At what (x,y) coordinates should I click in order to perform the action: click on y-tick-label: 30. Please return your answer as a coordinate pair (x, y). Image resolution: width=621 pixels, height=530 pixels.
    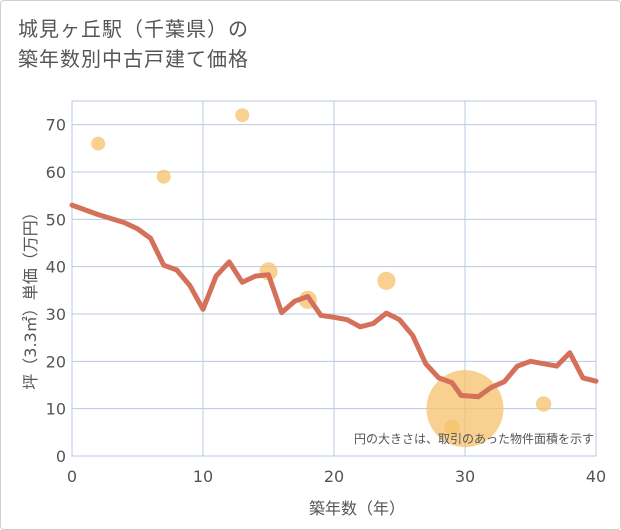
    Looking at the image, I should click on (56, 314).